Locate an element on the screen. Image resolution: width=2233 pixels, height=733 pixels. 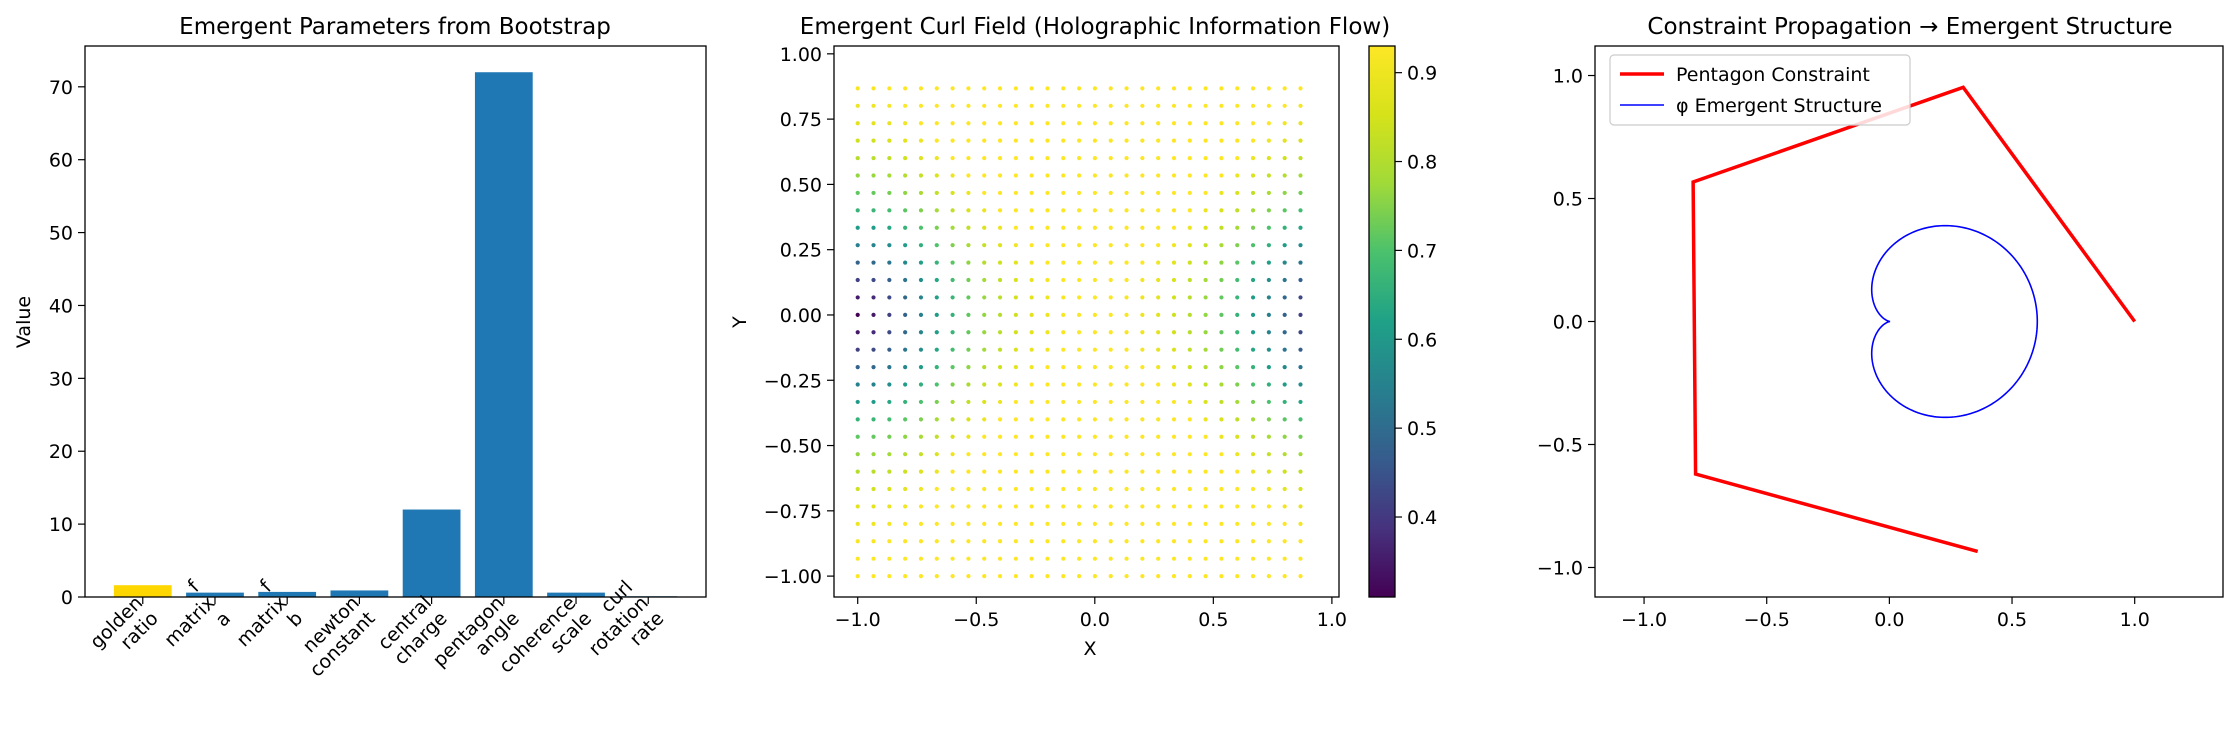
bar-y-tick-label: 30 is located at coordinates (61, 379).